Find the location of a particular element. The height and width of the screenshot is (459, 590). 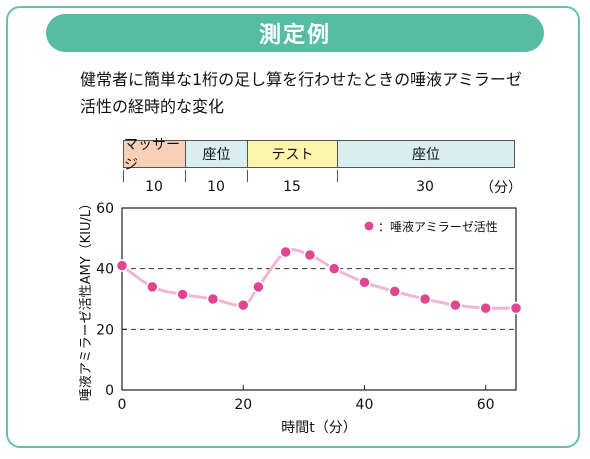

x-axis-title: 時間t（分） is located at coordinates (319, 428).